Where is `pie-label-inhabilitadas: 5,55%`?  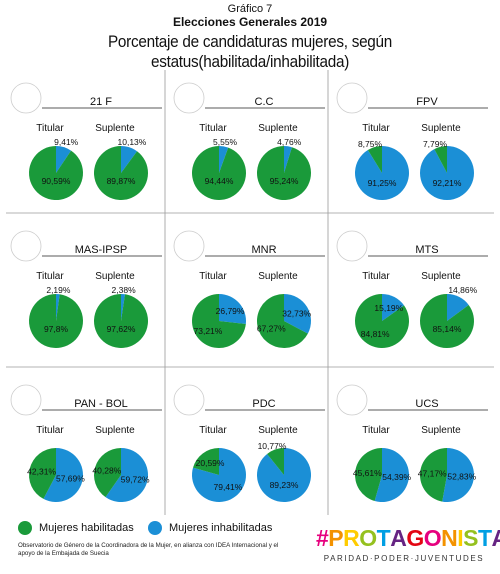 pie-label-inhabilitadas: 5,55% is located at coordinates (225, 142).